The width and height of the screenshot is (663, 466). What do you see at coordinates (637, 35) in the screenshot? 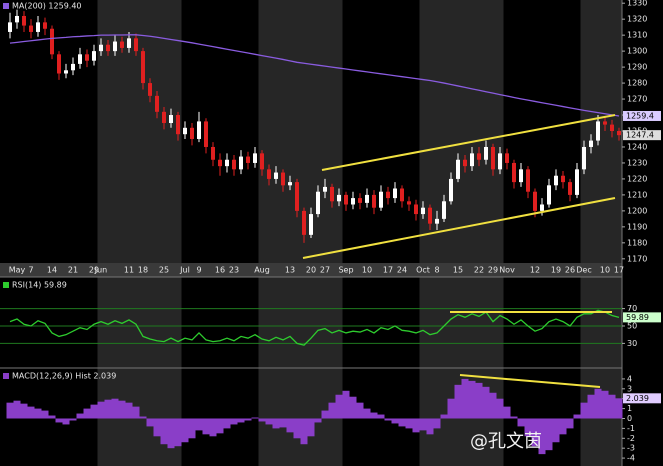
I see `y-tick-label: 1310` at bounding box center [637, 35].